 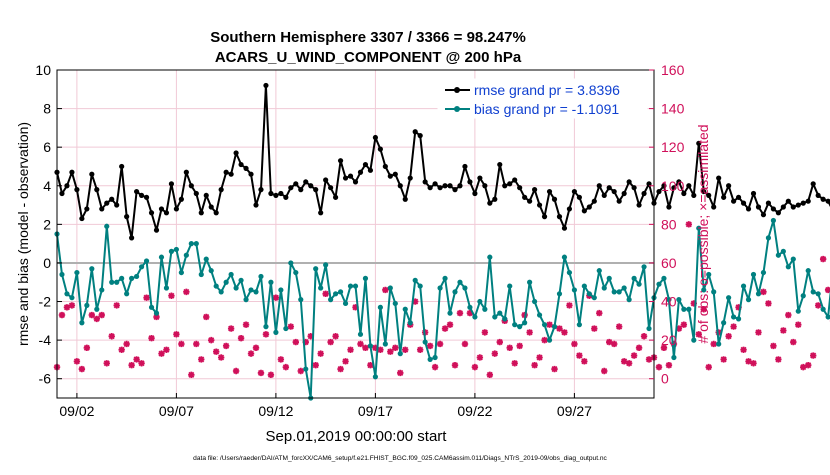 I want to click on legend-bias-marker, so click(x=457, y=109).